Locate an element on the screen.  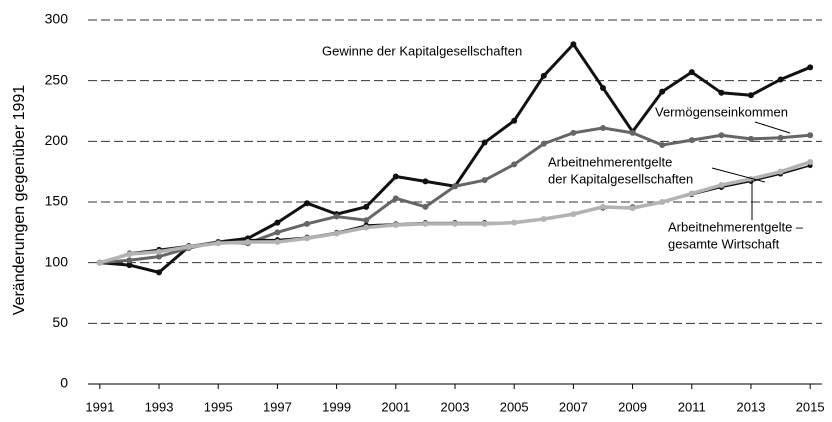
annotation: Arbeitnehmerentgelte – is located at coordinates (736, 226).